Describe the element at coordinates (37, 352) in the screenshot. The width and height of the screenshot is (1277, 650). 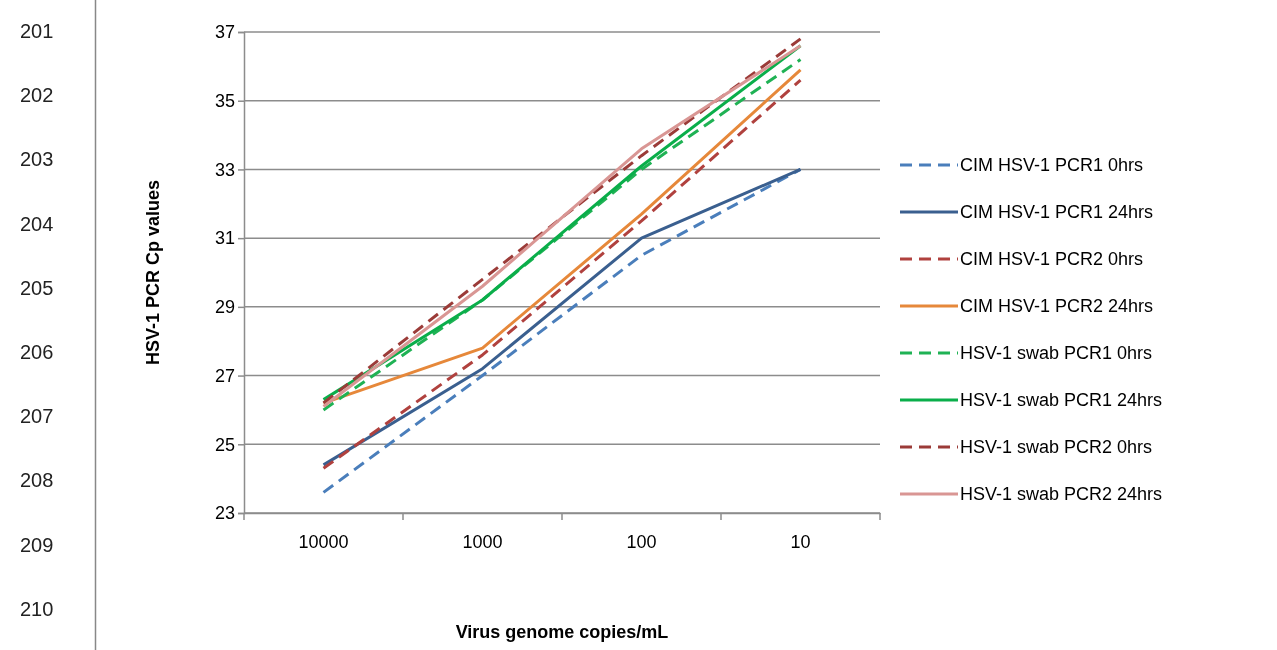
I see `text: 206` at that location.